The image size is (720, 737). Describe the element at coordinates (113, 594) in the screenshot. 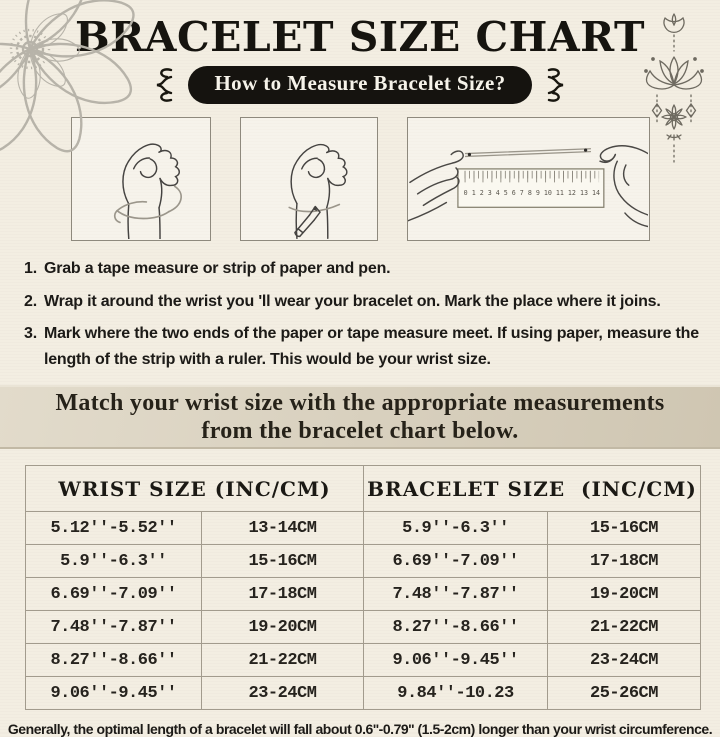

I see `wrist-inch-cell: 6.69''-7.09''` at that location.